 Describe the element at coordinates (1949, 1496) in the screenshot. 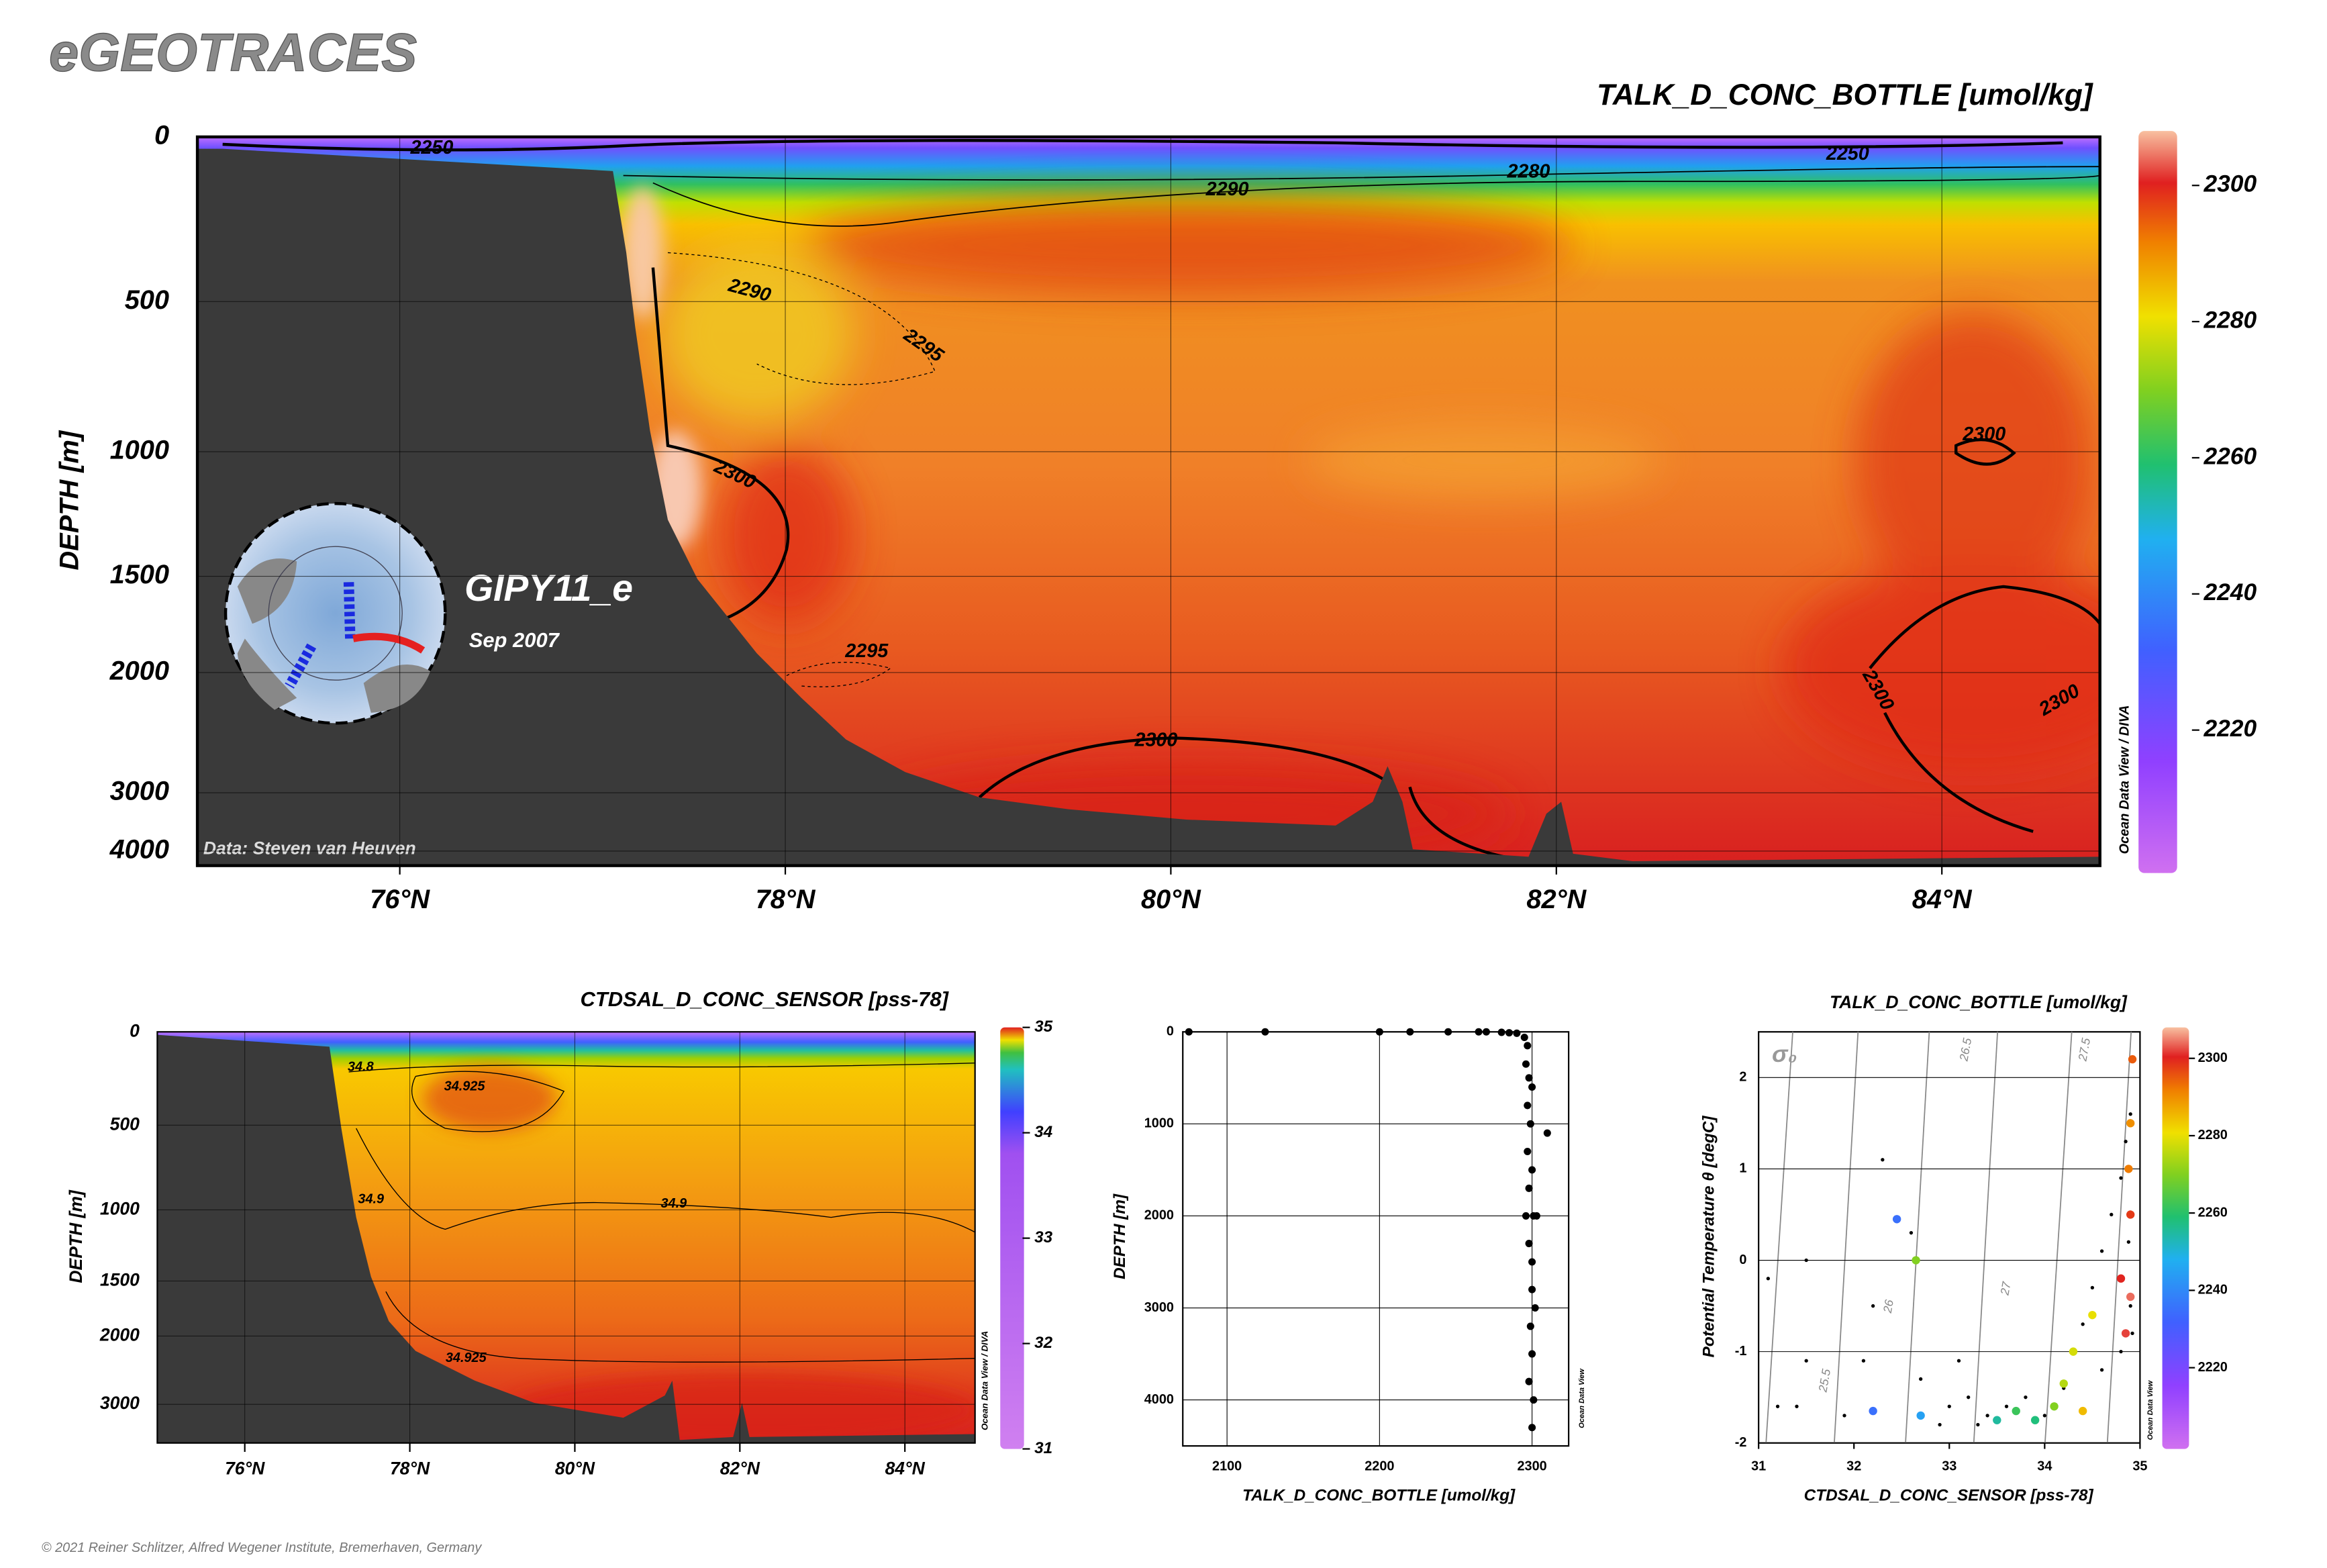

I see `x-axis-title: CTDSAL_D_CONC_SENSOR [pss-78]` at that location.